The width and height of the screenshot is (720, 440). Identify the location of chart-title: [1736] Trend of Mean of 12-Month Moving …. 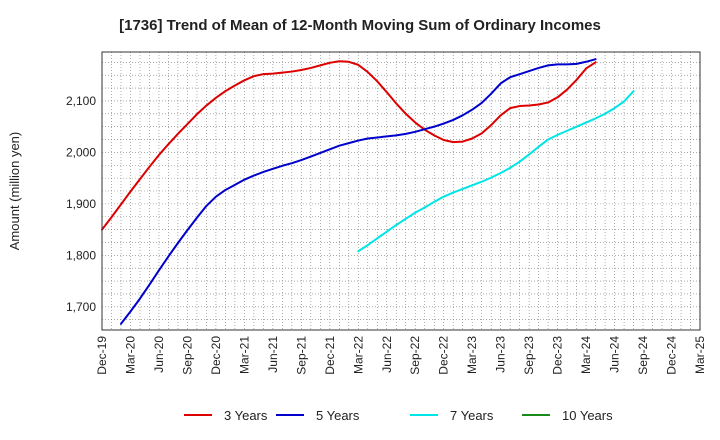
(360, 25).